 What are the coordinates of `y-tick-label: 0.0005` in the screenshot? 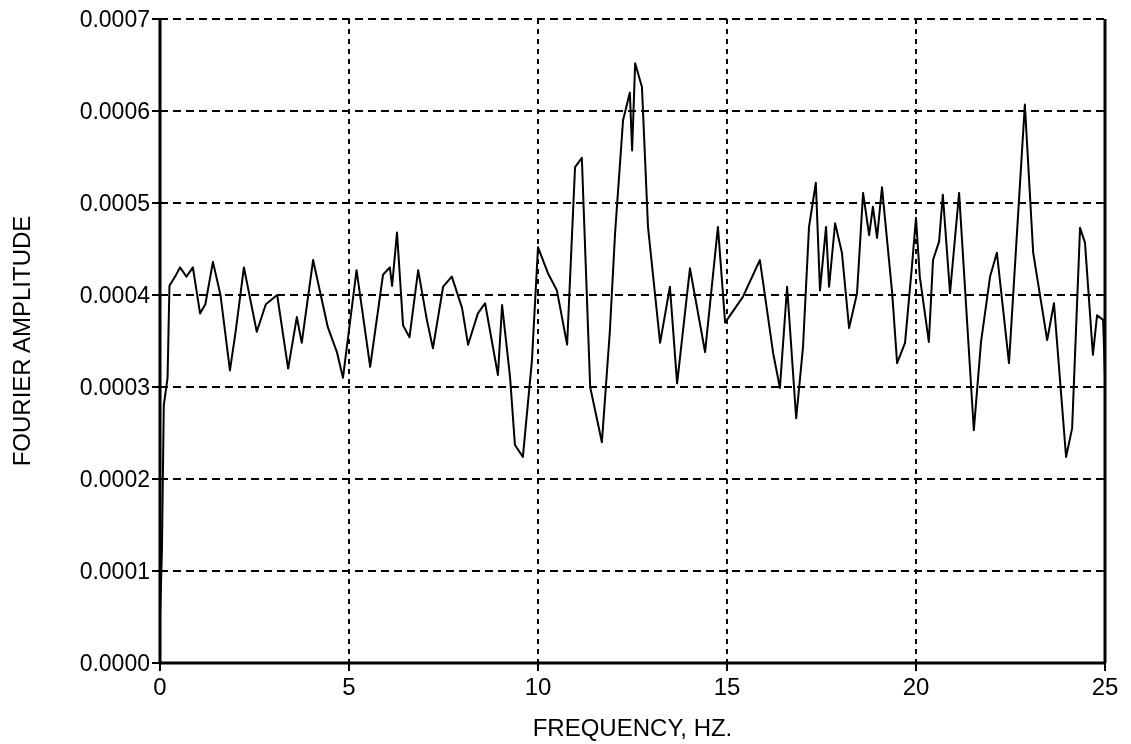 It's located at (114, 203).